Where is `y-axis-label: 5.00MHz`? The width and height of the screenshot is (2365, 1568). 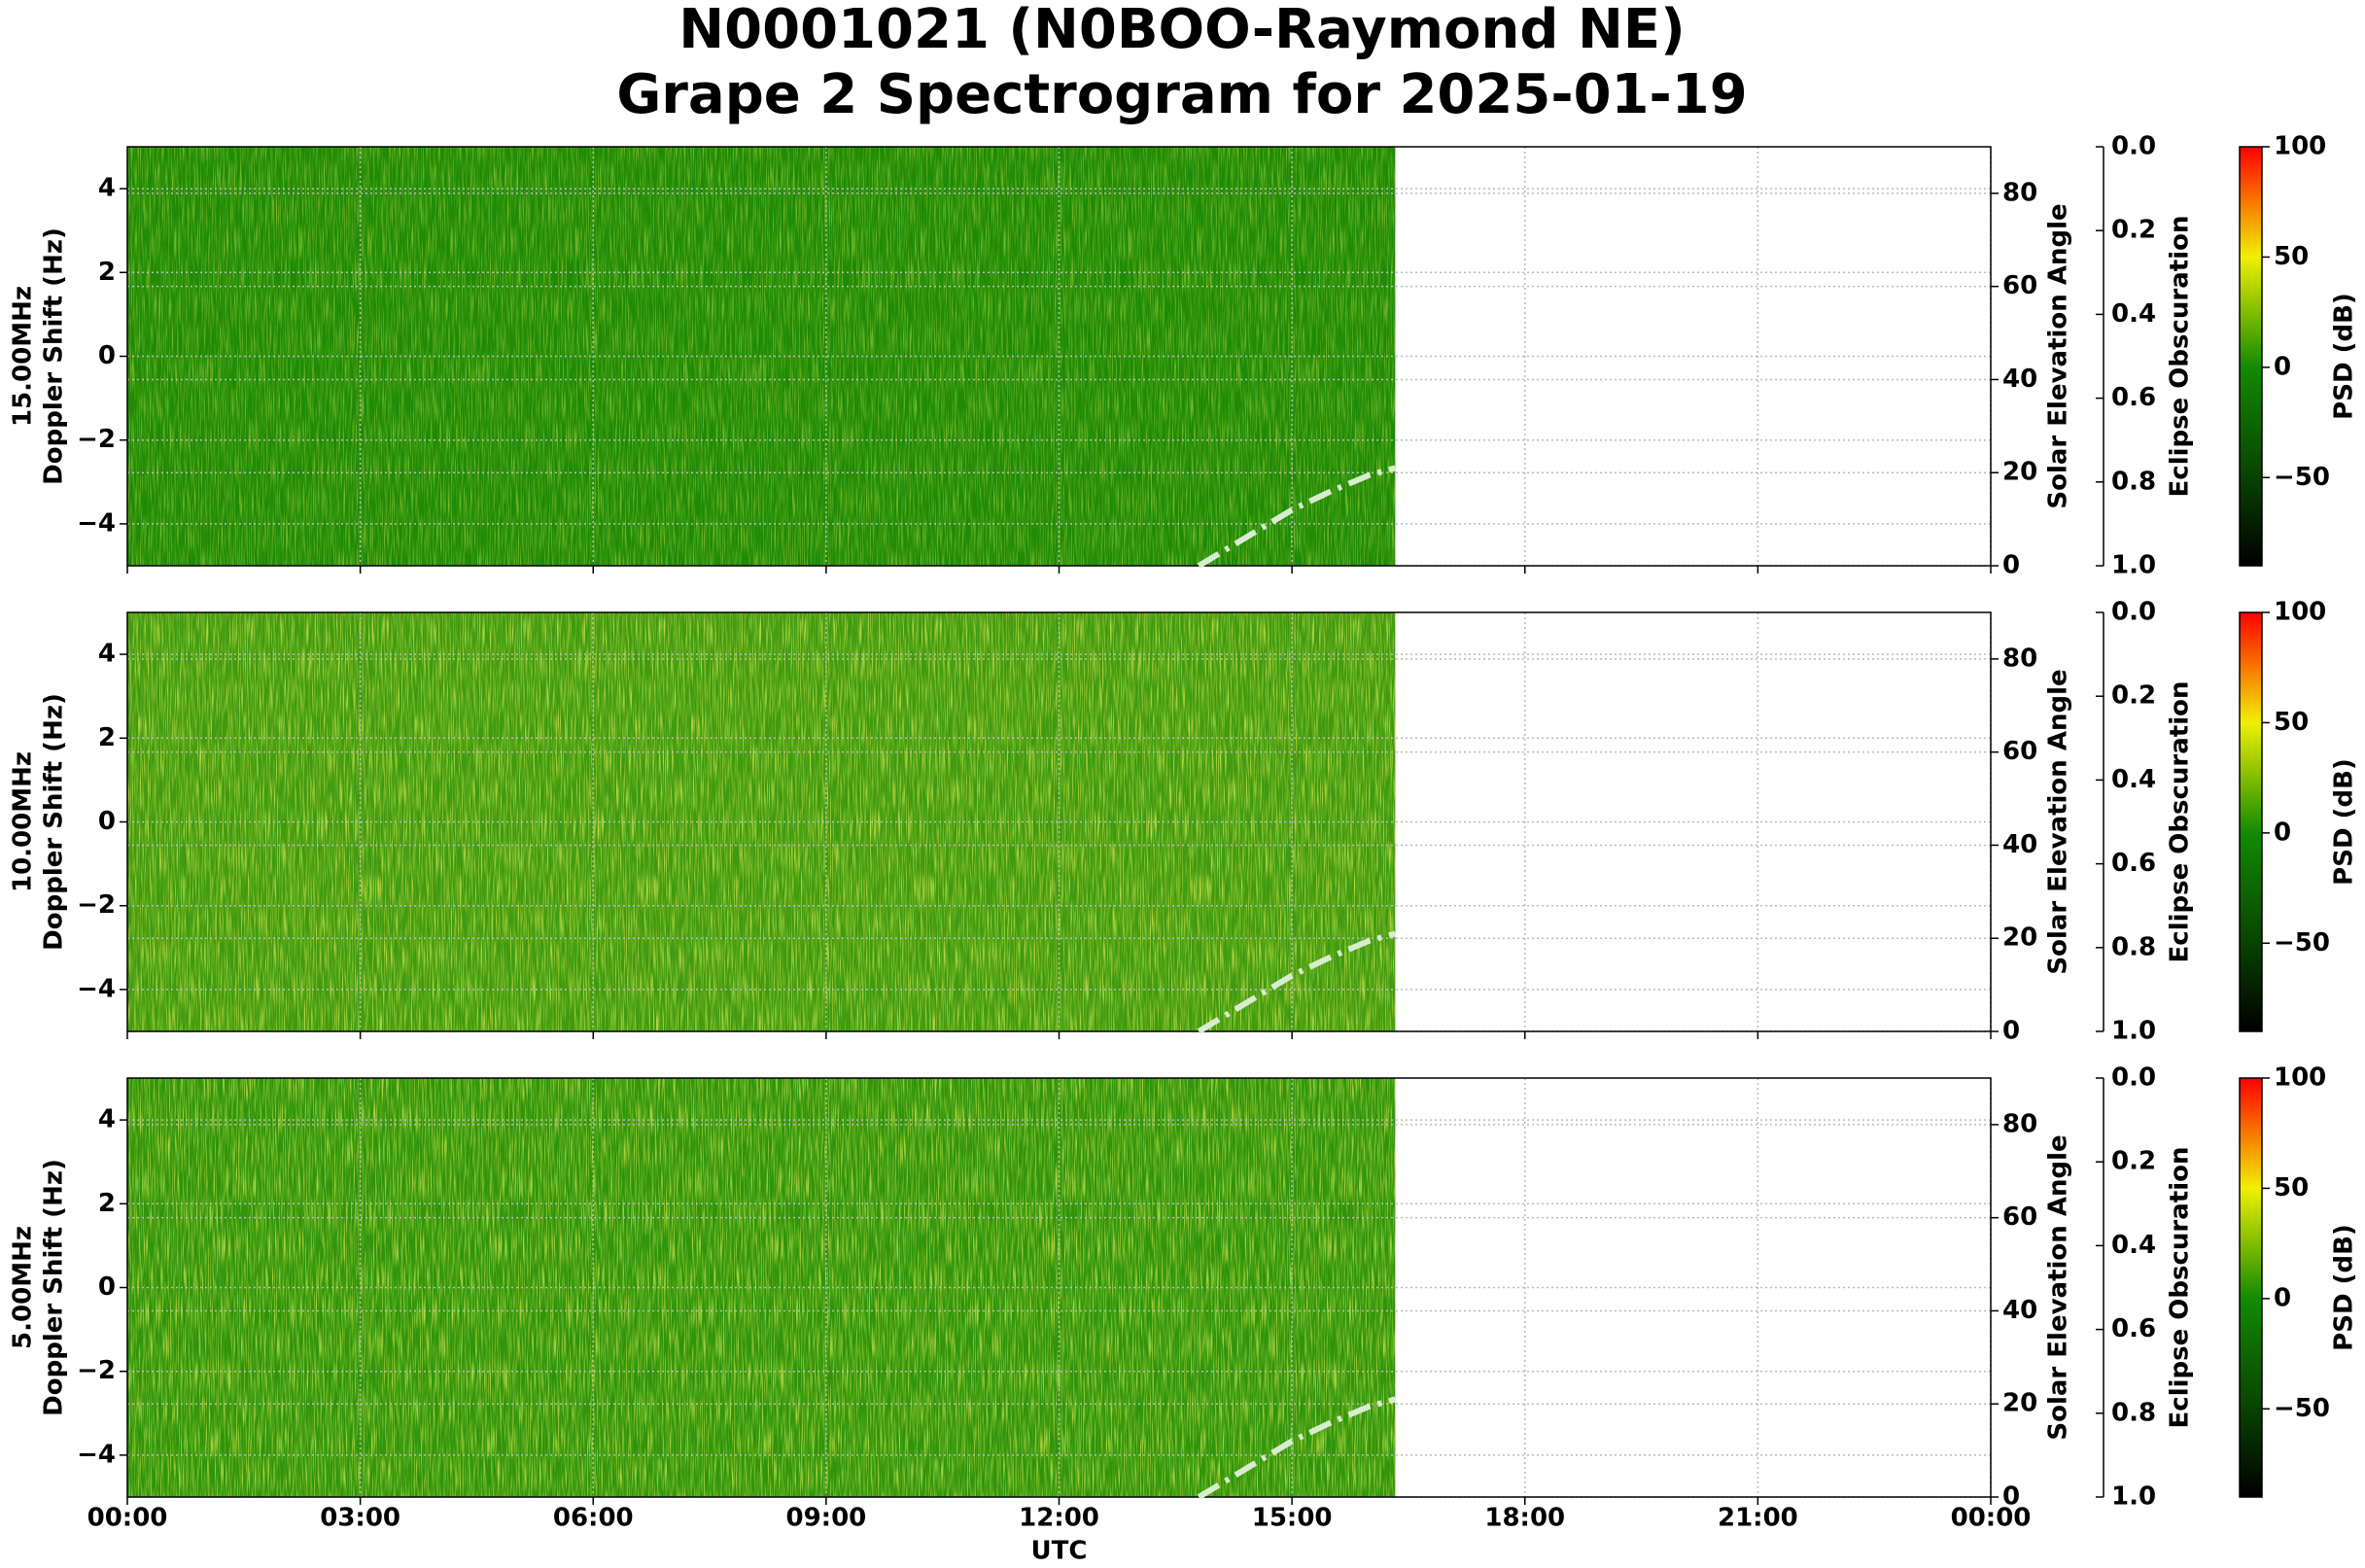
y-axis-label: 5.00MHz is located at coordinates (23, 1287).